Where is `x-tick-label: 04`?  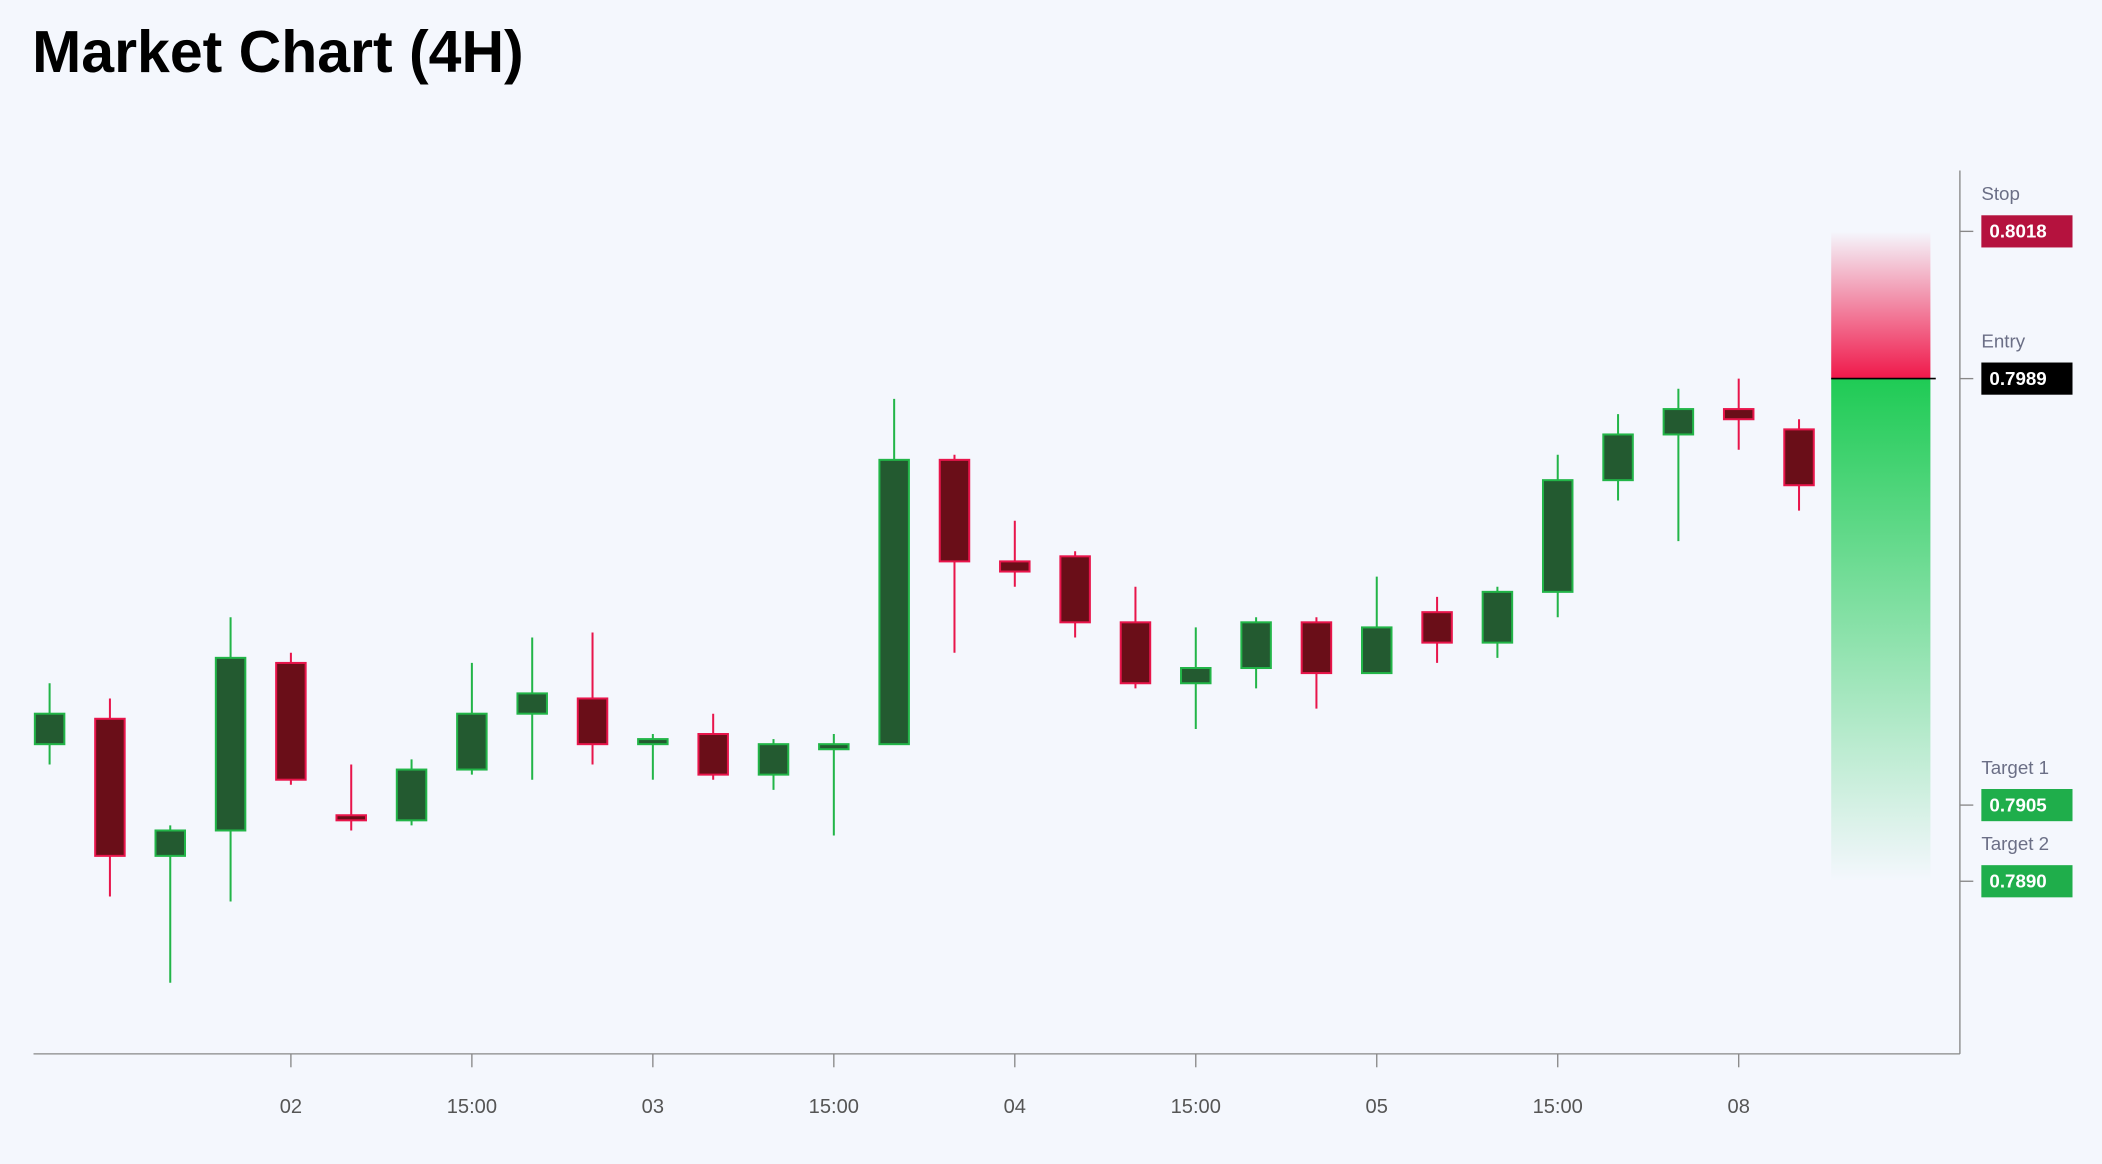 x-tick-label: 04 is located at coordinates (1015, 1107).